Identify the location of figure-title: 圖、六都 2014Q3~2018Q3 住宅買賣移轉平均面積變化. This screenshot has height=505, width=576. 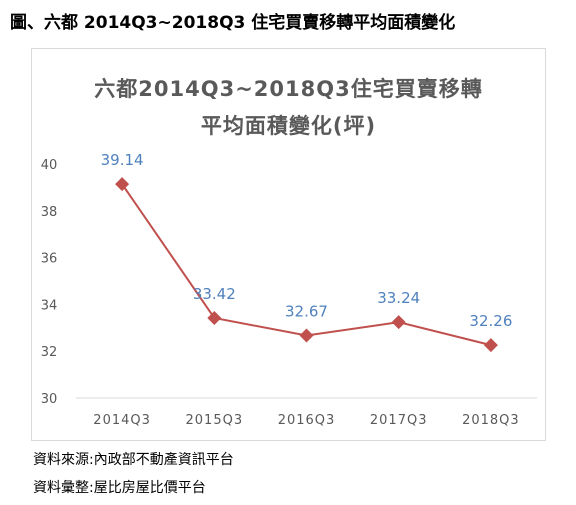
(233, 23).